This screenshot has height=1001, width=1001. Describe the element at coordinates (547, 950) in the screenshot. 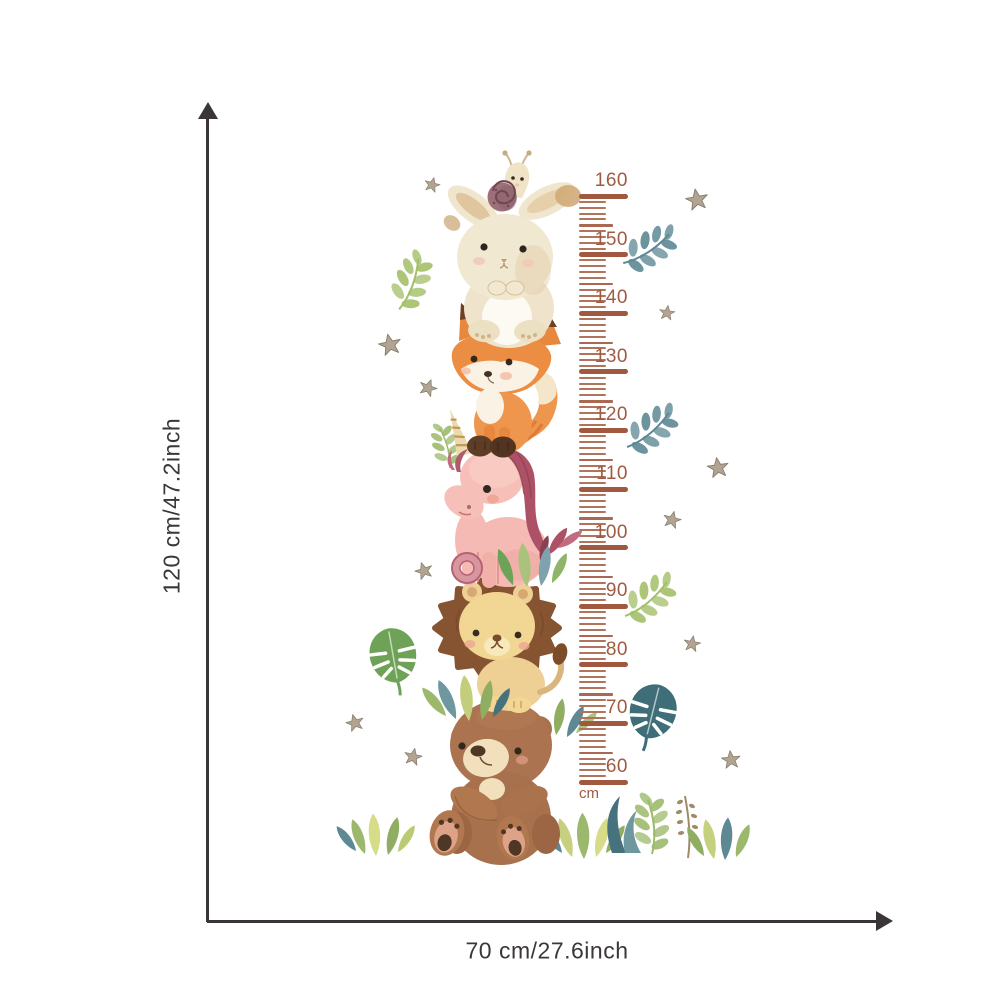

I see `width-dimension-label: 70 cm/27.6inch` at that location.